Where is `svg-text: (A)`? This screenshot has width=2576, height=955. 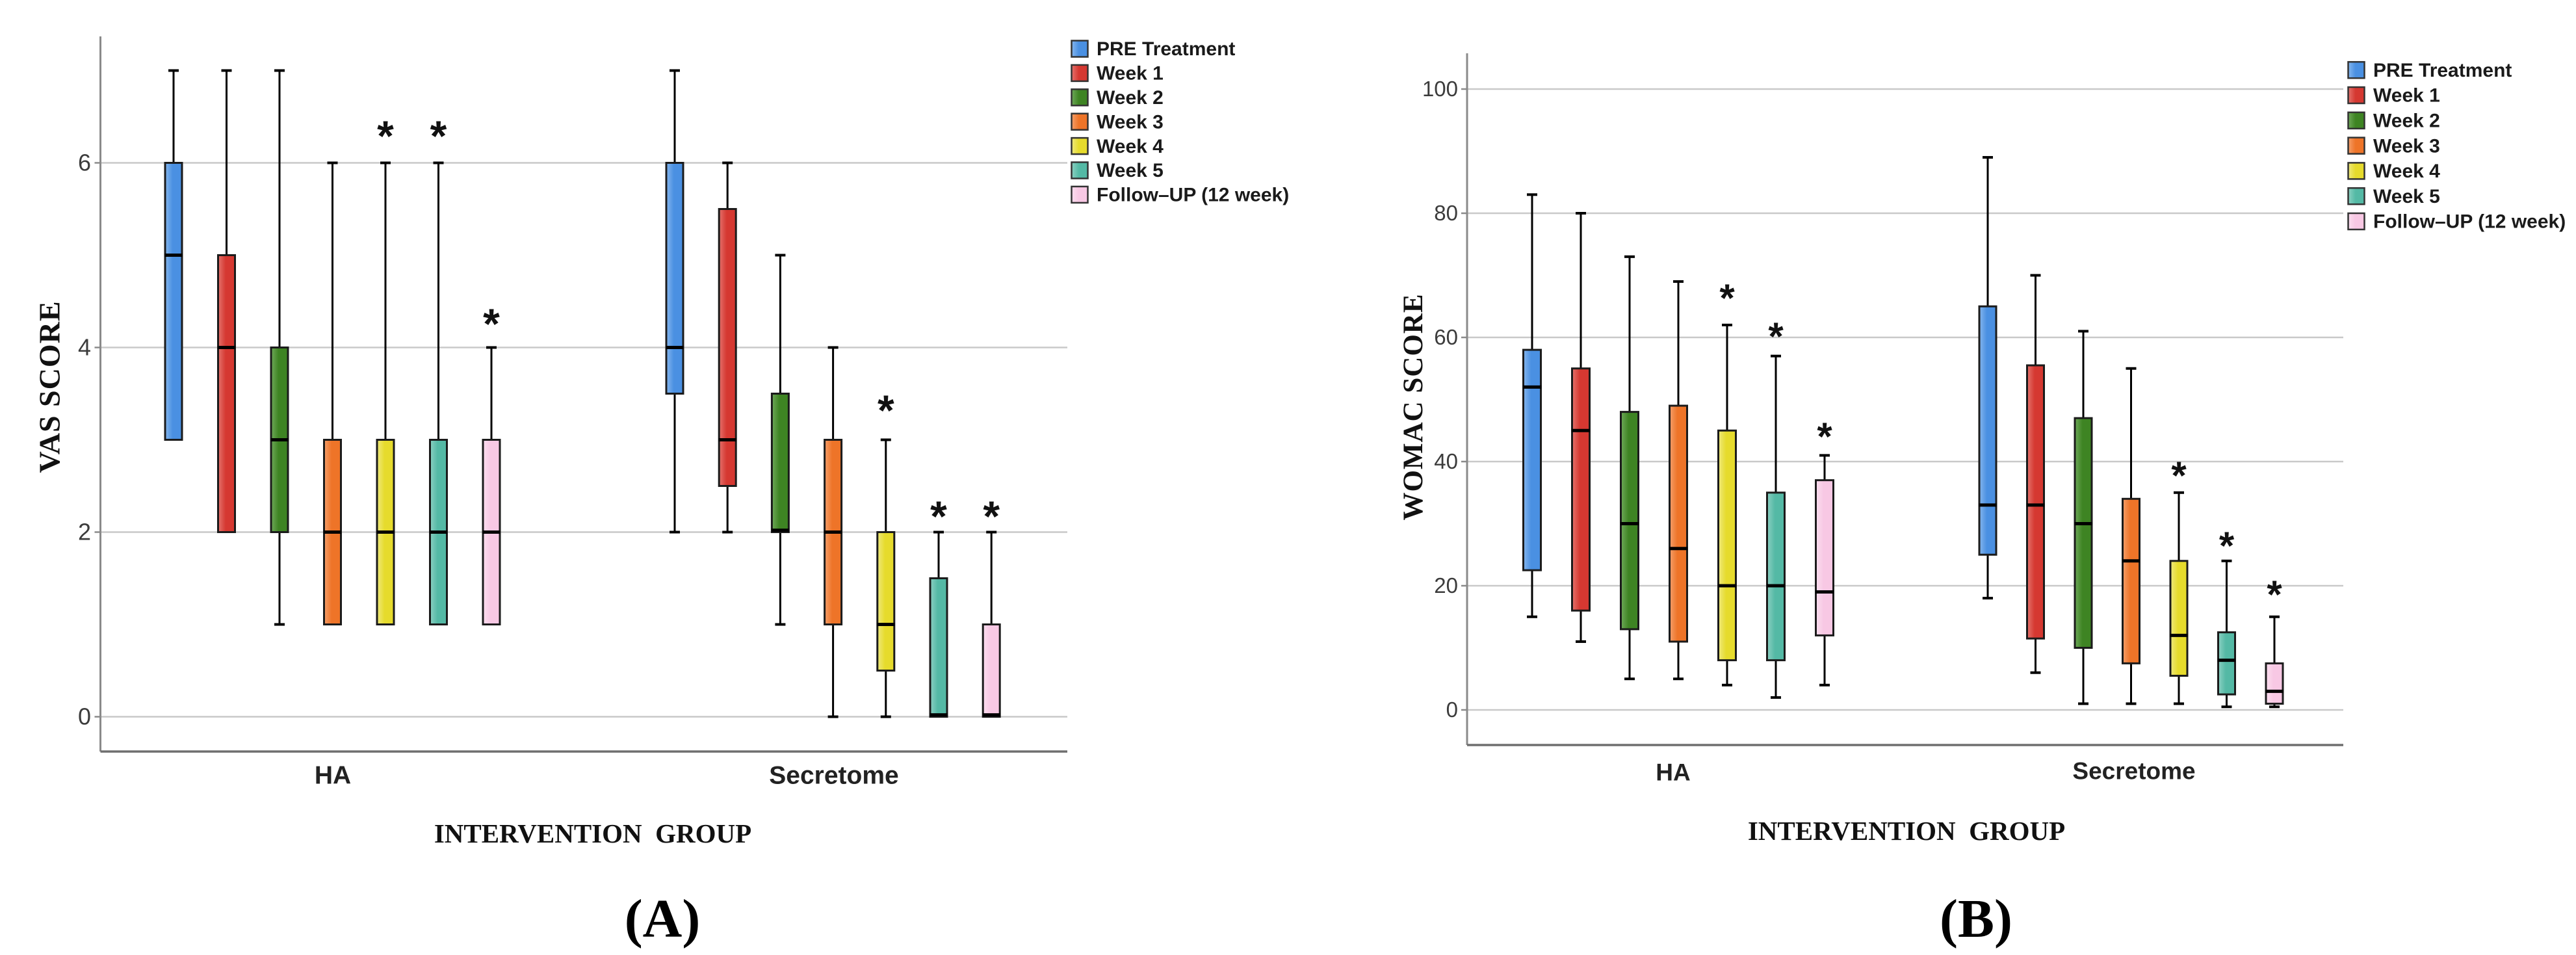
svg-text: (A) is located at coordinates (663, 919).